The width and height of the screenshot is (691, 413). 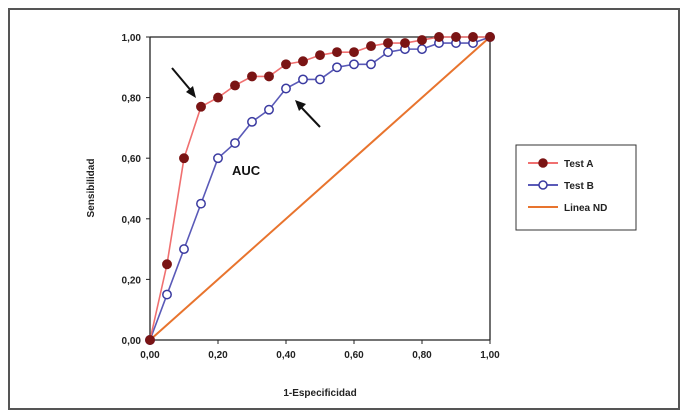 I want to click on legend-label-test-b: Test B, so click(x=579, y=186).